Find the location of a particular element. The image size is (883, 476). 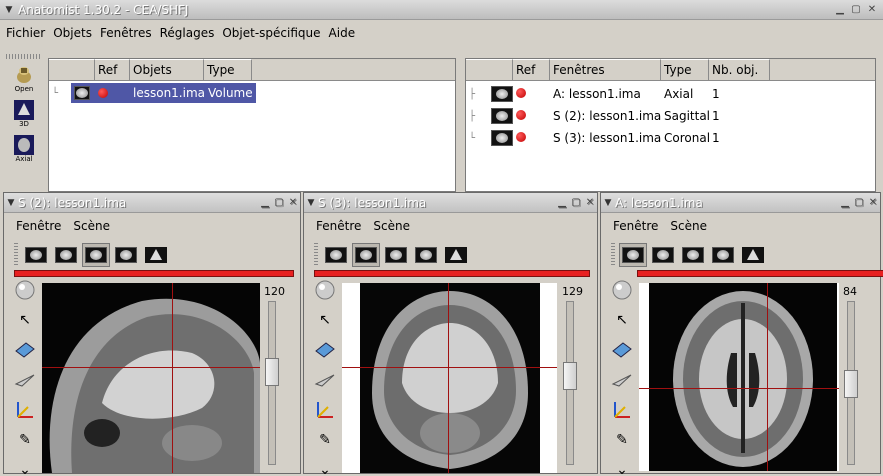

window-row: ├ A: lesson1.ima Axial 1 is located at coordinates (670, 94).